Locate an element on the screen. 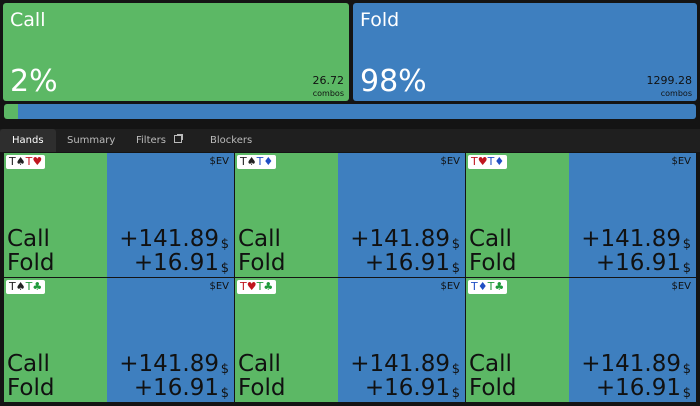  hand-cell: T♠T♣ $EV Call +141.89 $ Fold +16.91 $ is located at coordinates (119, 340).